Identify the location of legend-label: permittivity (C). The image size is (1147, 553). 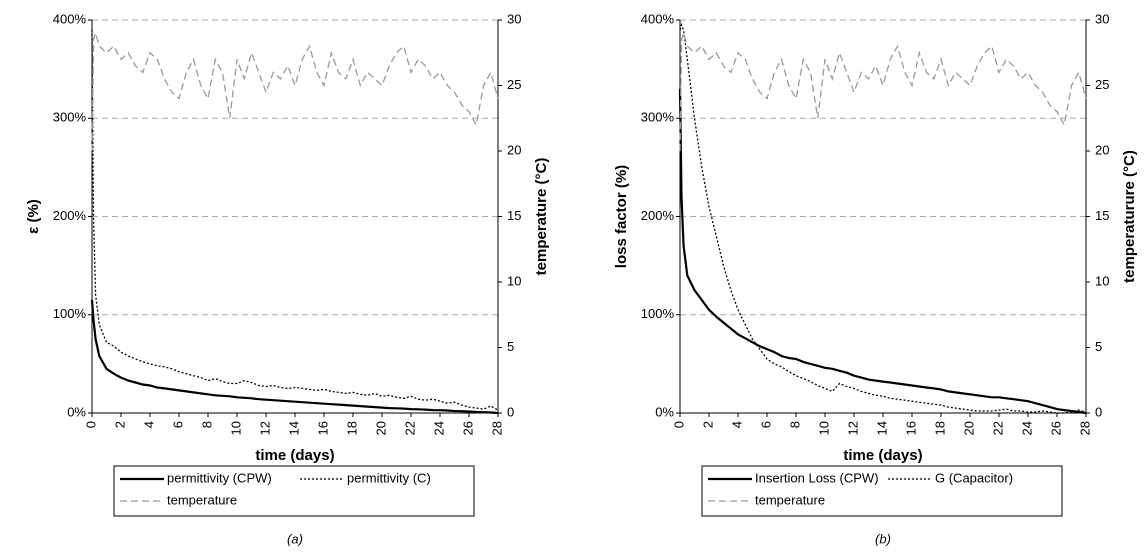
(389, 477).